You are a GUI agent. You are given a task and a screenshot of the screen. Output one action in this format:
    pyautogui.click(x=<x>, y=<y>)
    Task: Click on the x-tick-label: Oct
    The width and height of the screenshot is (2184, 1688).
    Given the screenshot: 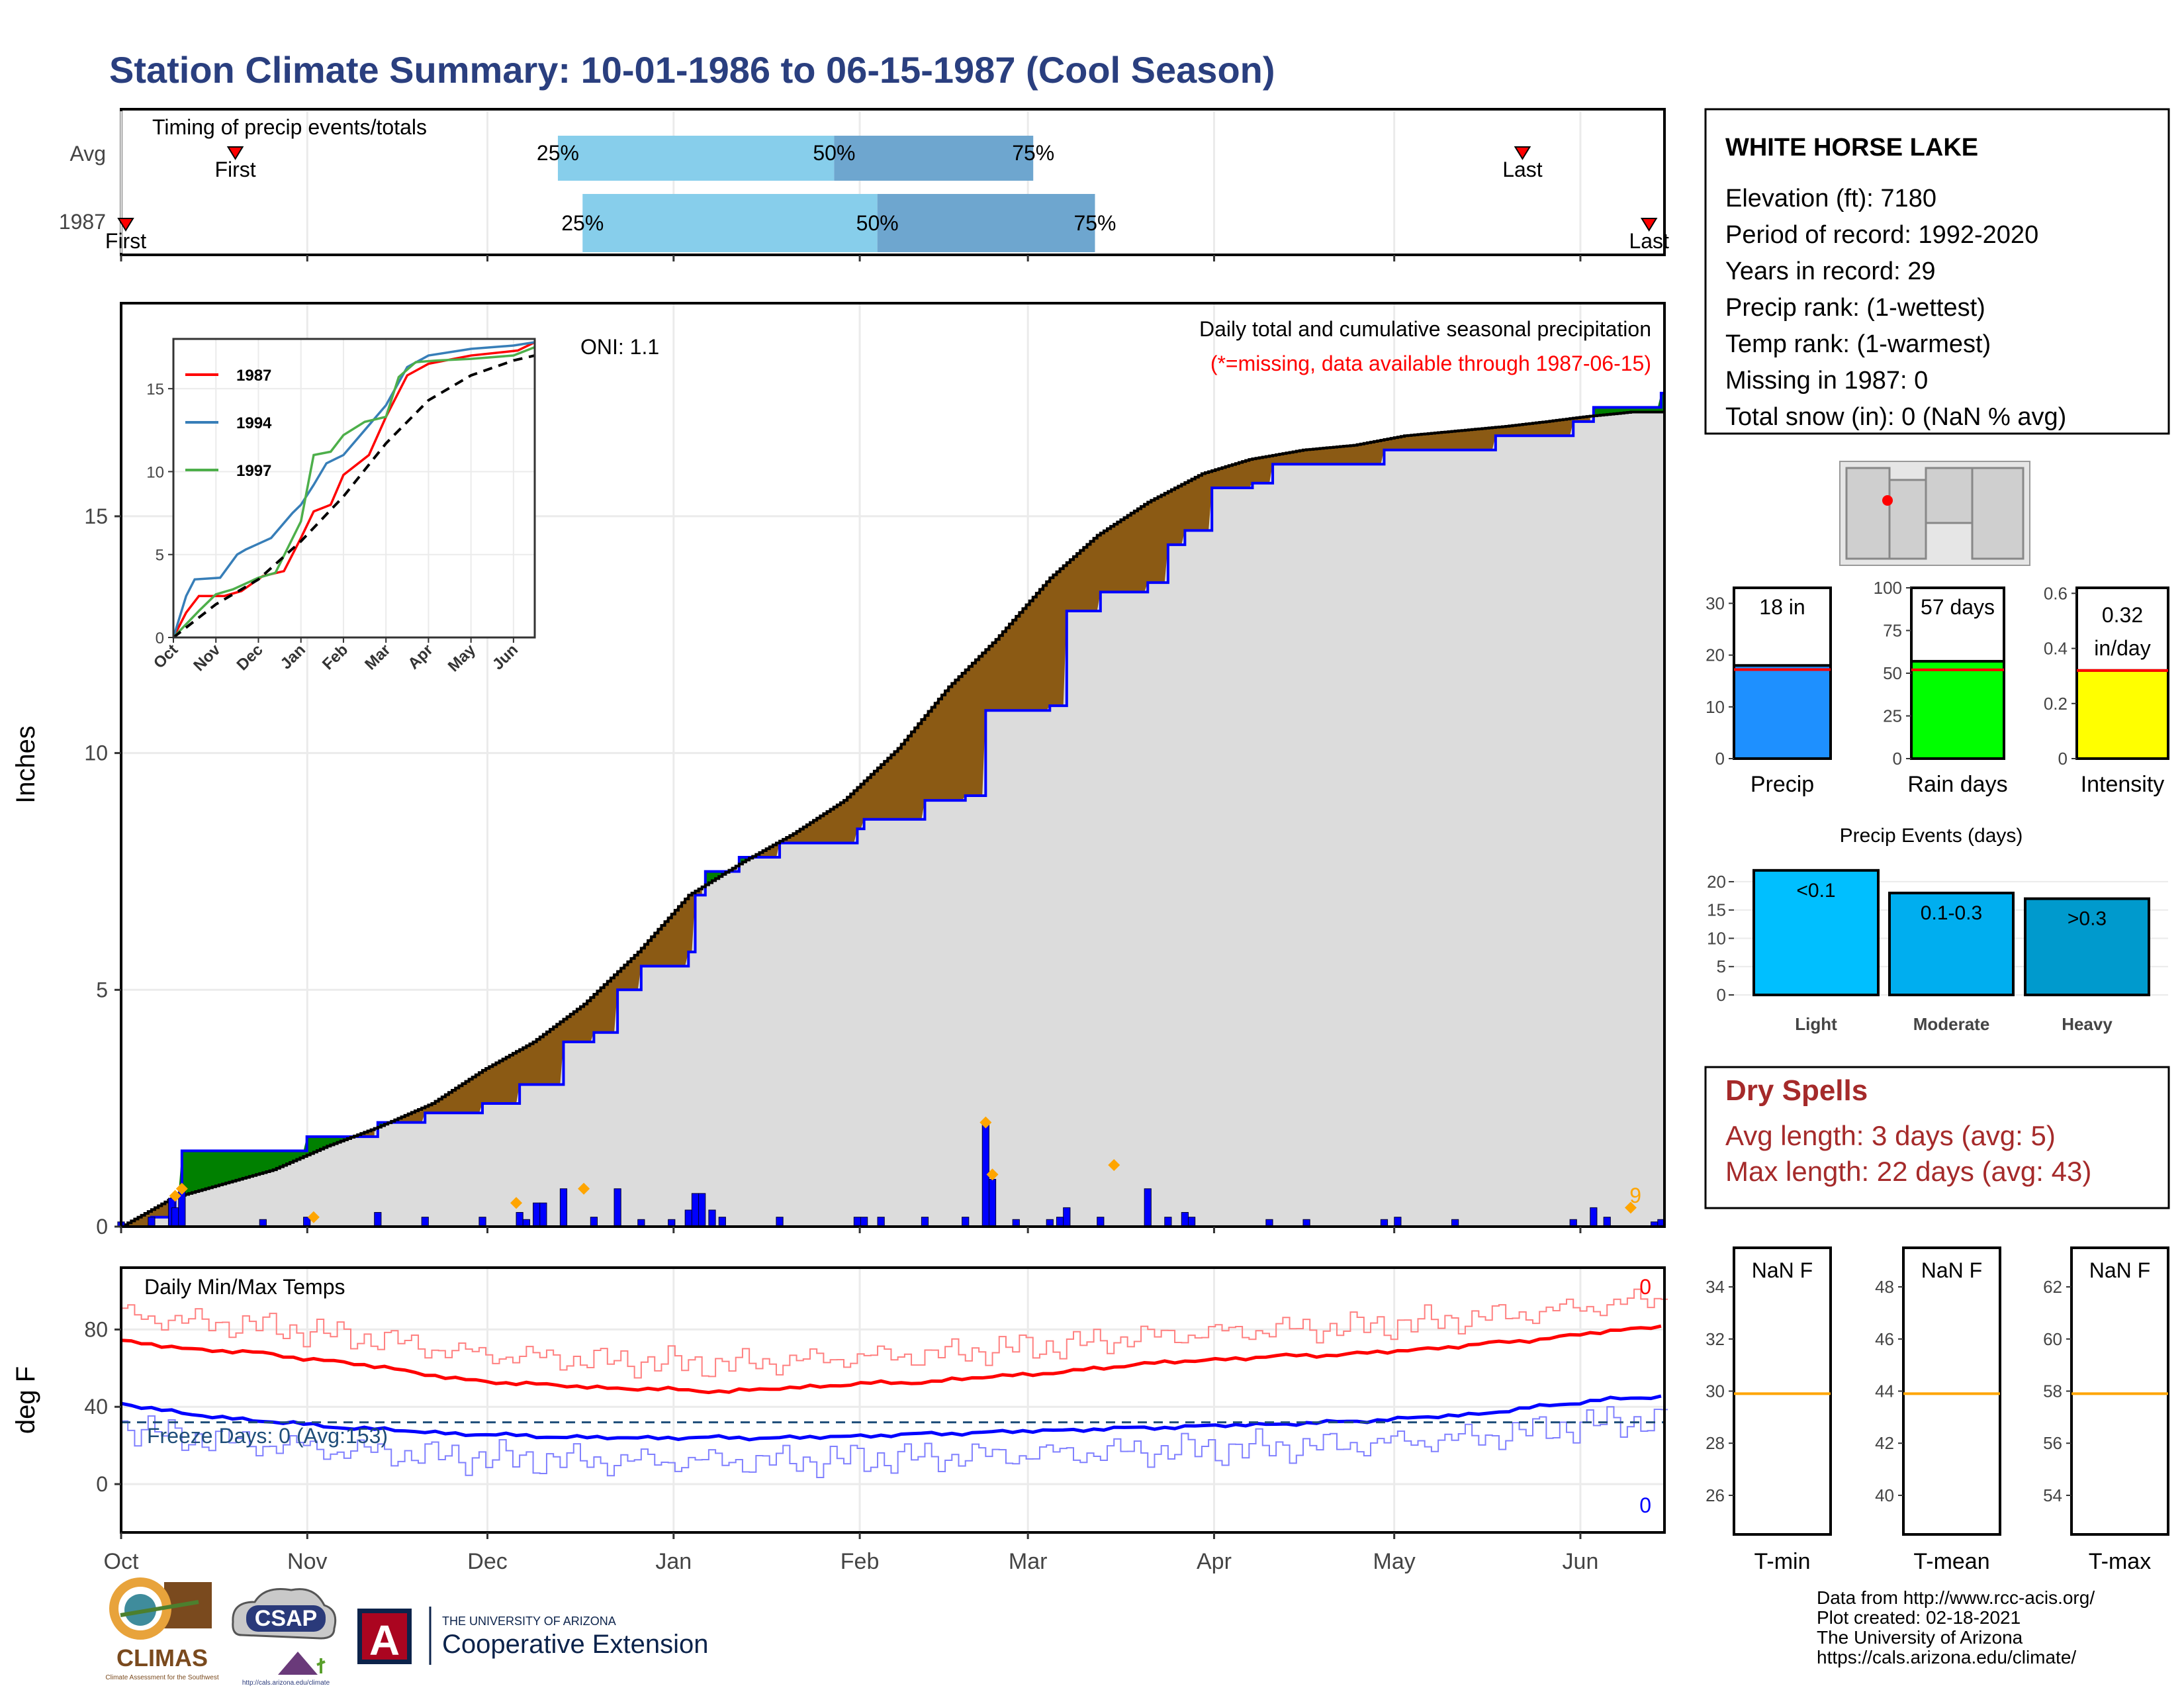 What is the action you would take?
    pyautogui.click(x=121, y=1561)
    